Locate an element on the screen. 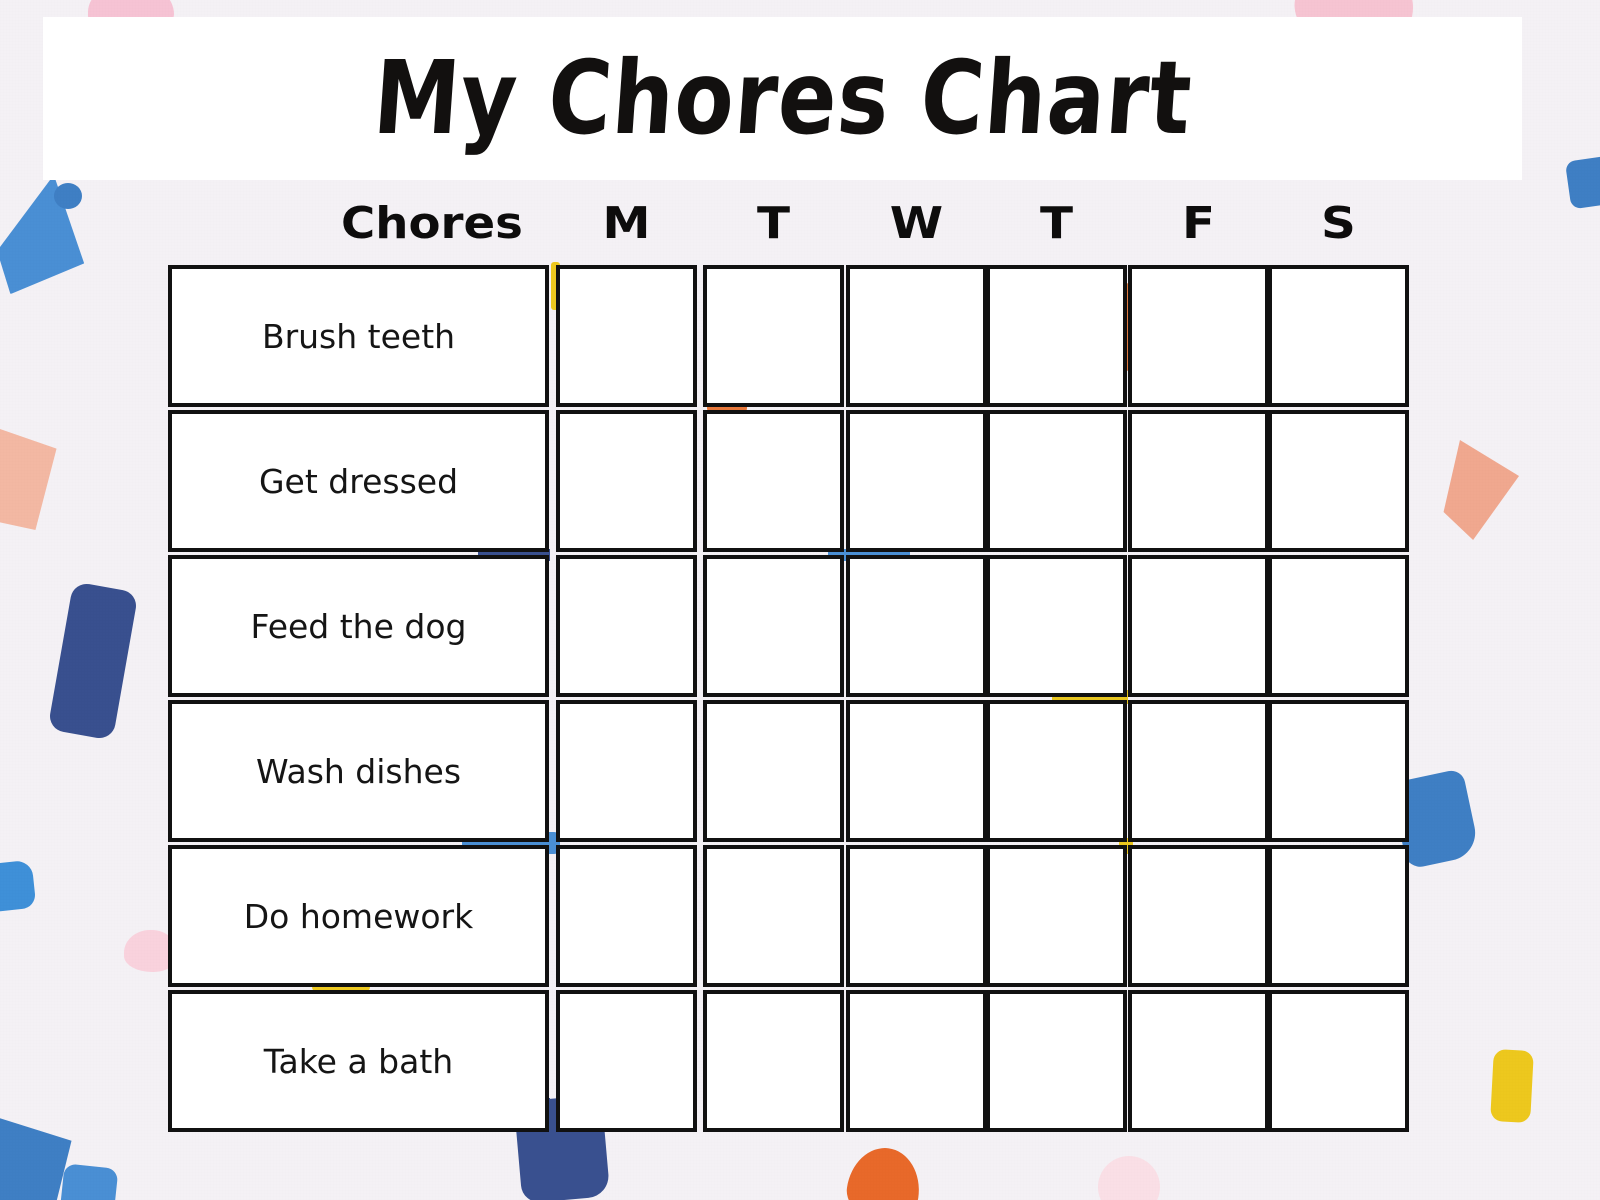 Image resolution: width=1600 pixels, height=1200 pixels. column-header-chores: Chores is located at coordinates (432, 223).